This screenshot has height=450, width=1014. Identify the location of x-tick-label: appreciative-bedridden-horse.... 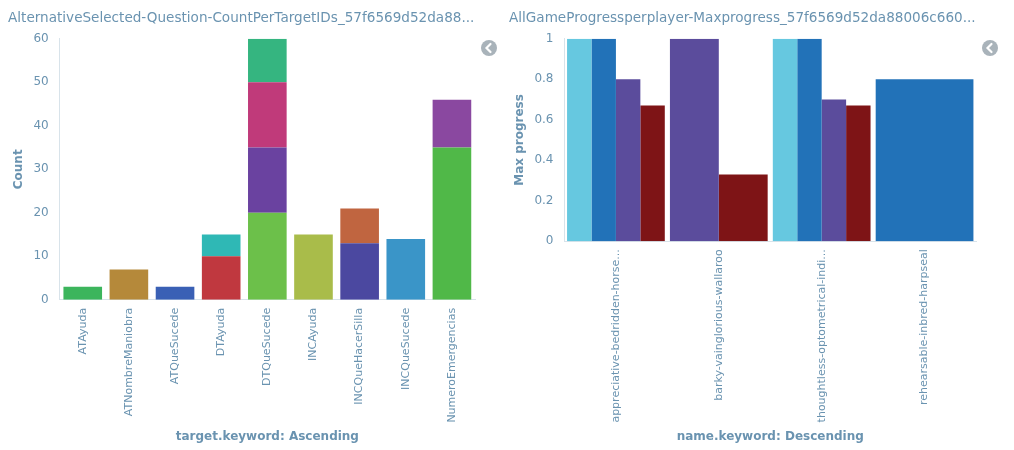
(615, 336).